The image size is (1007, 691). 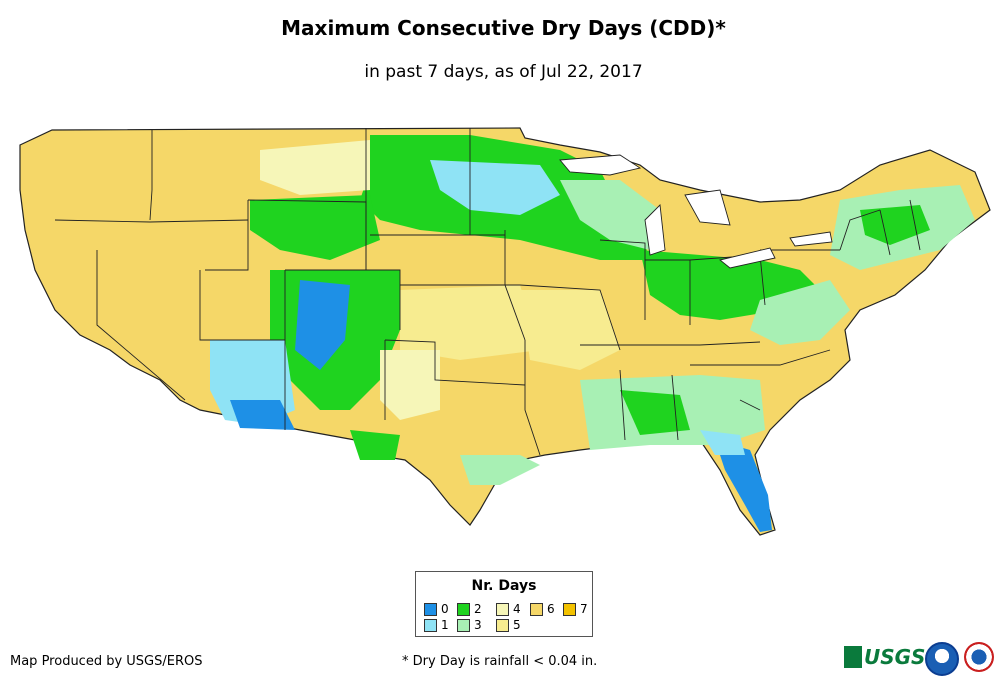 I want to click on legend-item-0: 0, so click(x=436, y=609).